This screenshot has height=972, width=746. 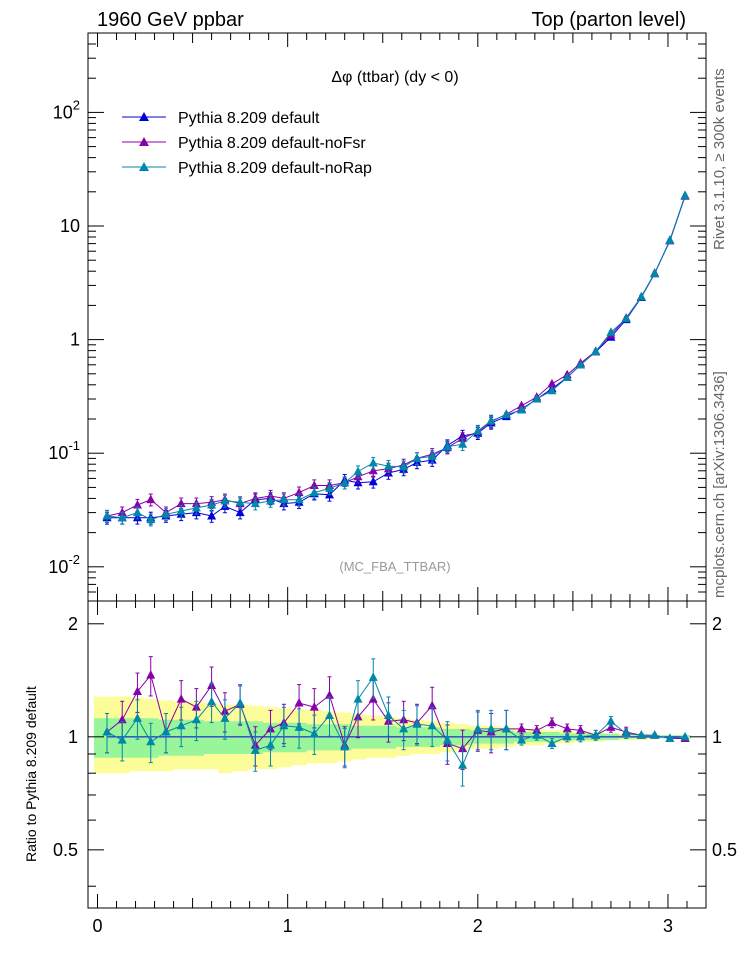 I want to click on x-tick-label: 0, so click(x=97, y=926).